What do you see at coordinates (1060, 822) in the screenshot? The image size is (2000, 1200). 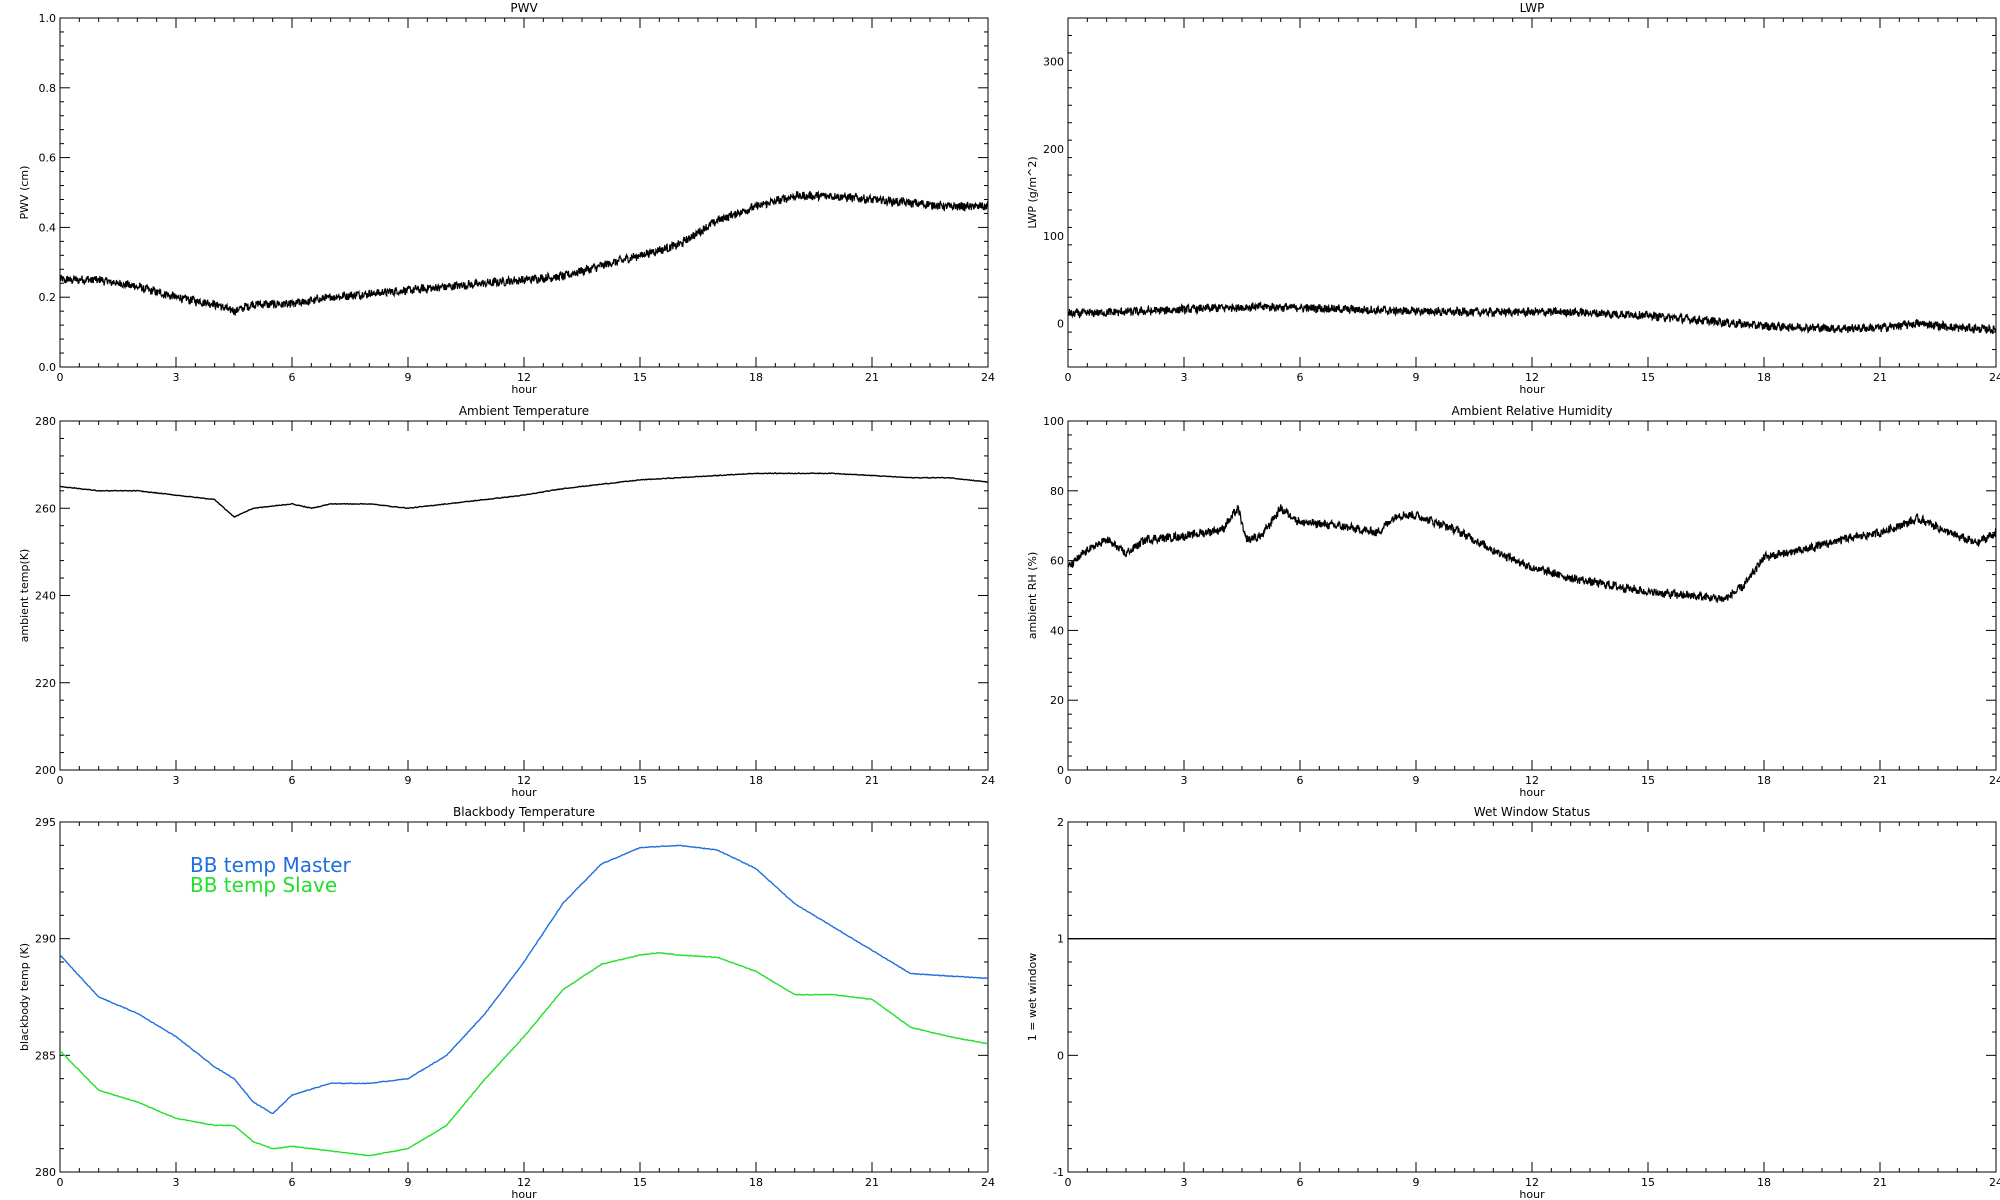 I see `y-tick-label: 2` at bounding box center [1060, 822].